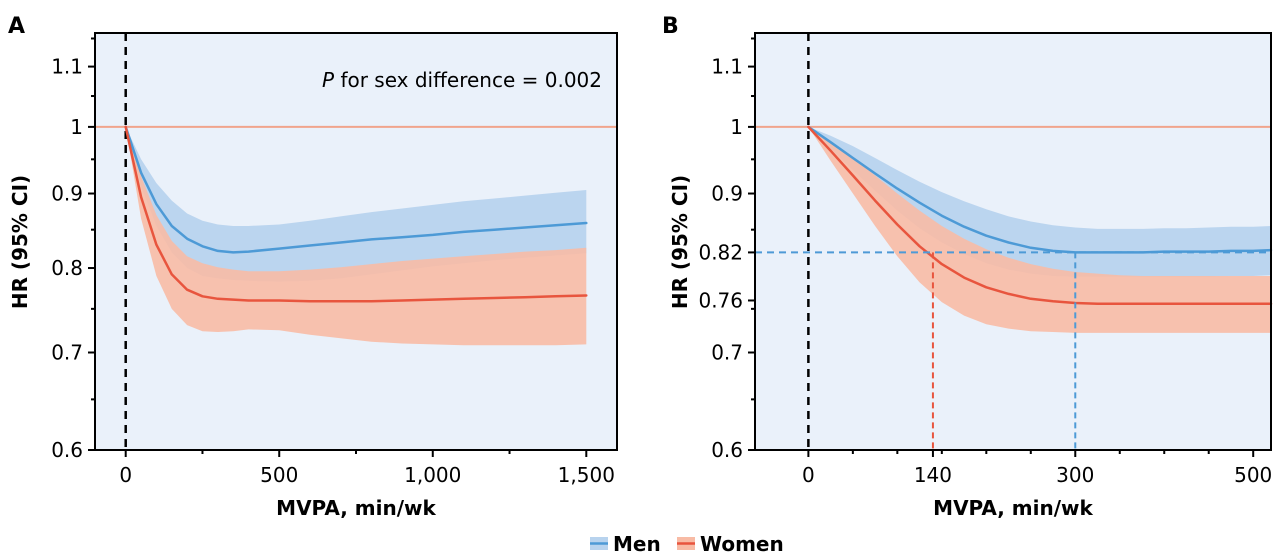 The width and height of the screenshot is (1278, 556). I want to click on panel-a-ci-bands, so click(356, 236).